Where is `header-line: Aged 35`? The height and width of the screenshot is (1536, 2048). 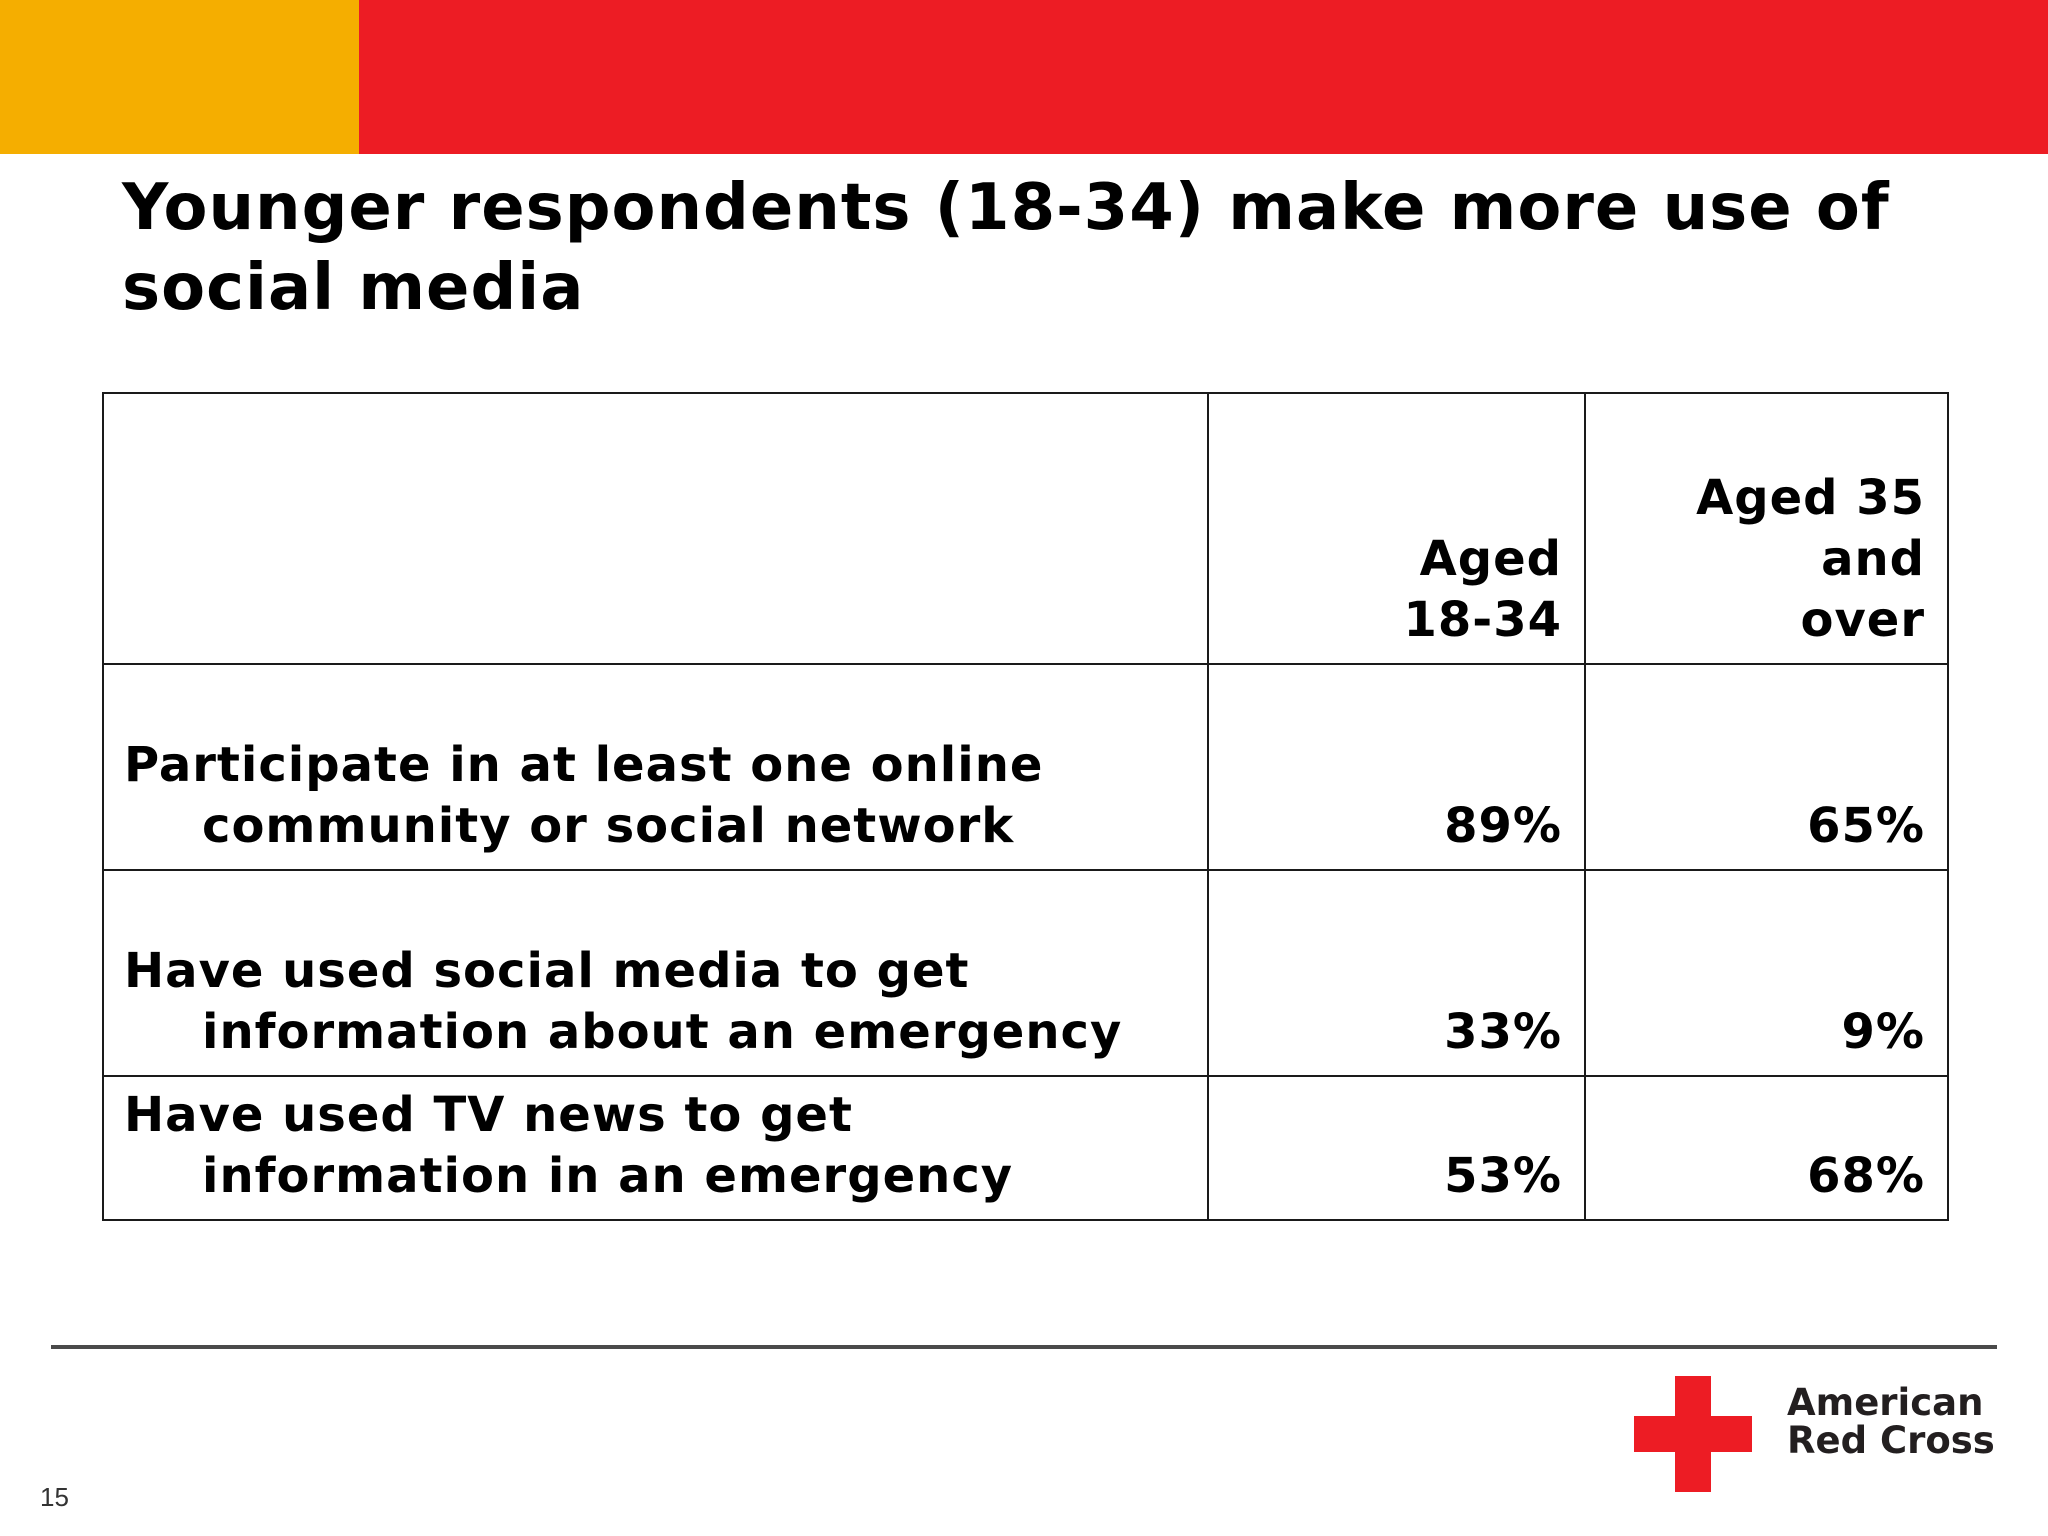 header-line: Aged 35 is located at coordinates (1810, 498).